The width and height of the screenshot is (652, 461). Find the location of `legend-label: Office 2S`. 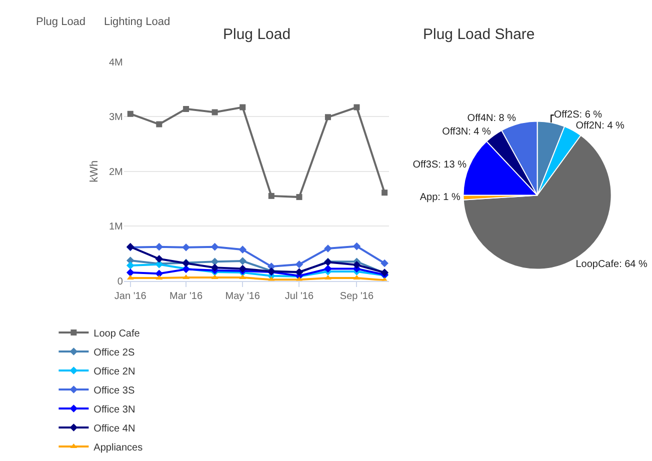

legend-label: Office 2S is located at coordinates (114, 352).